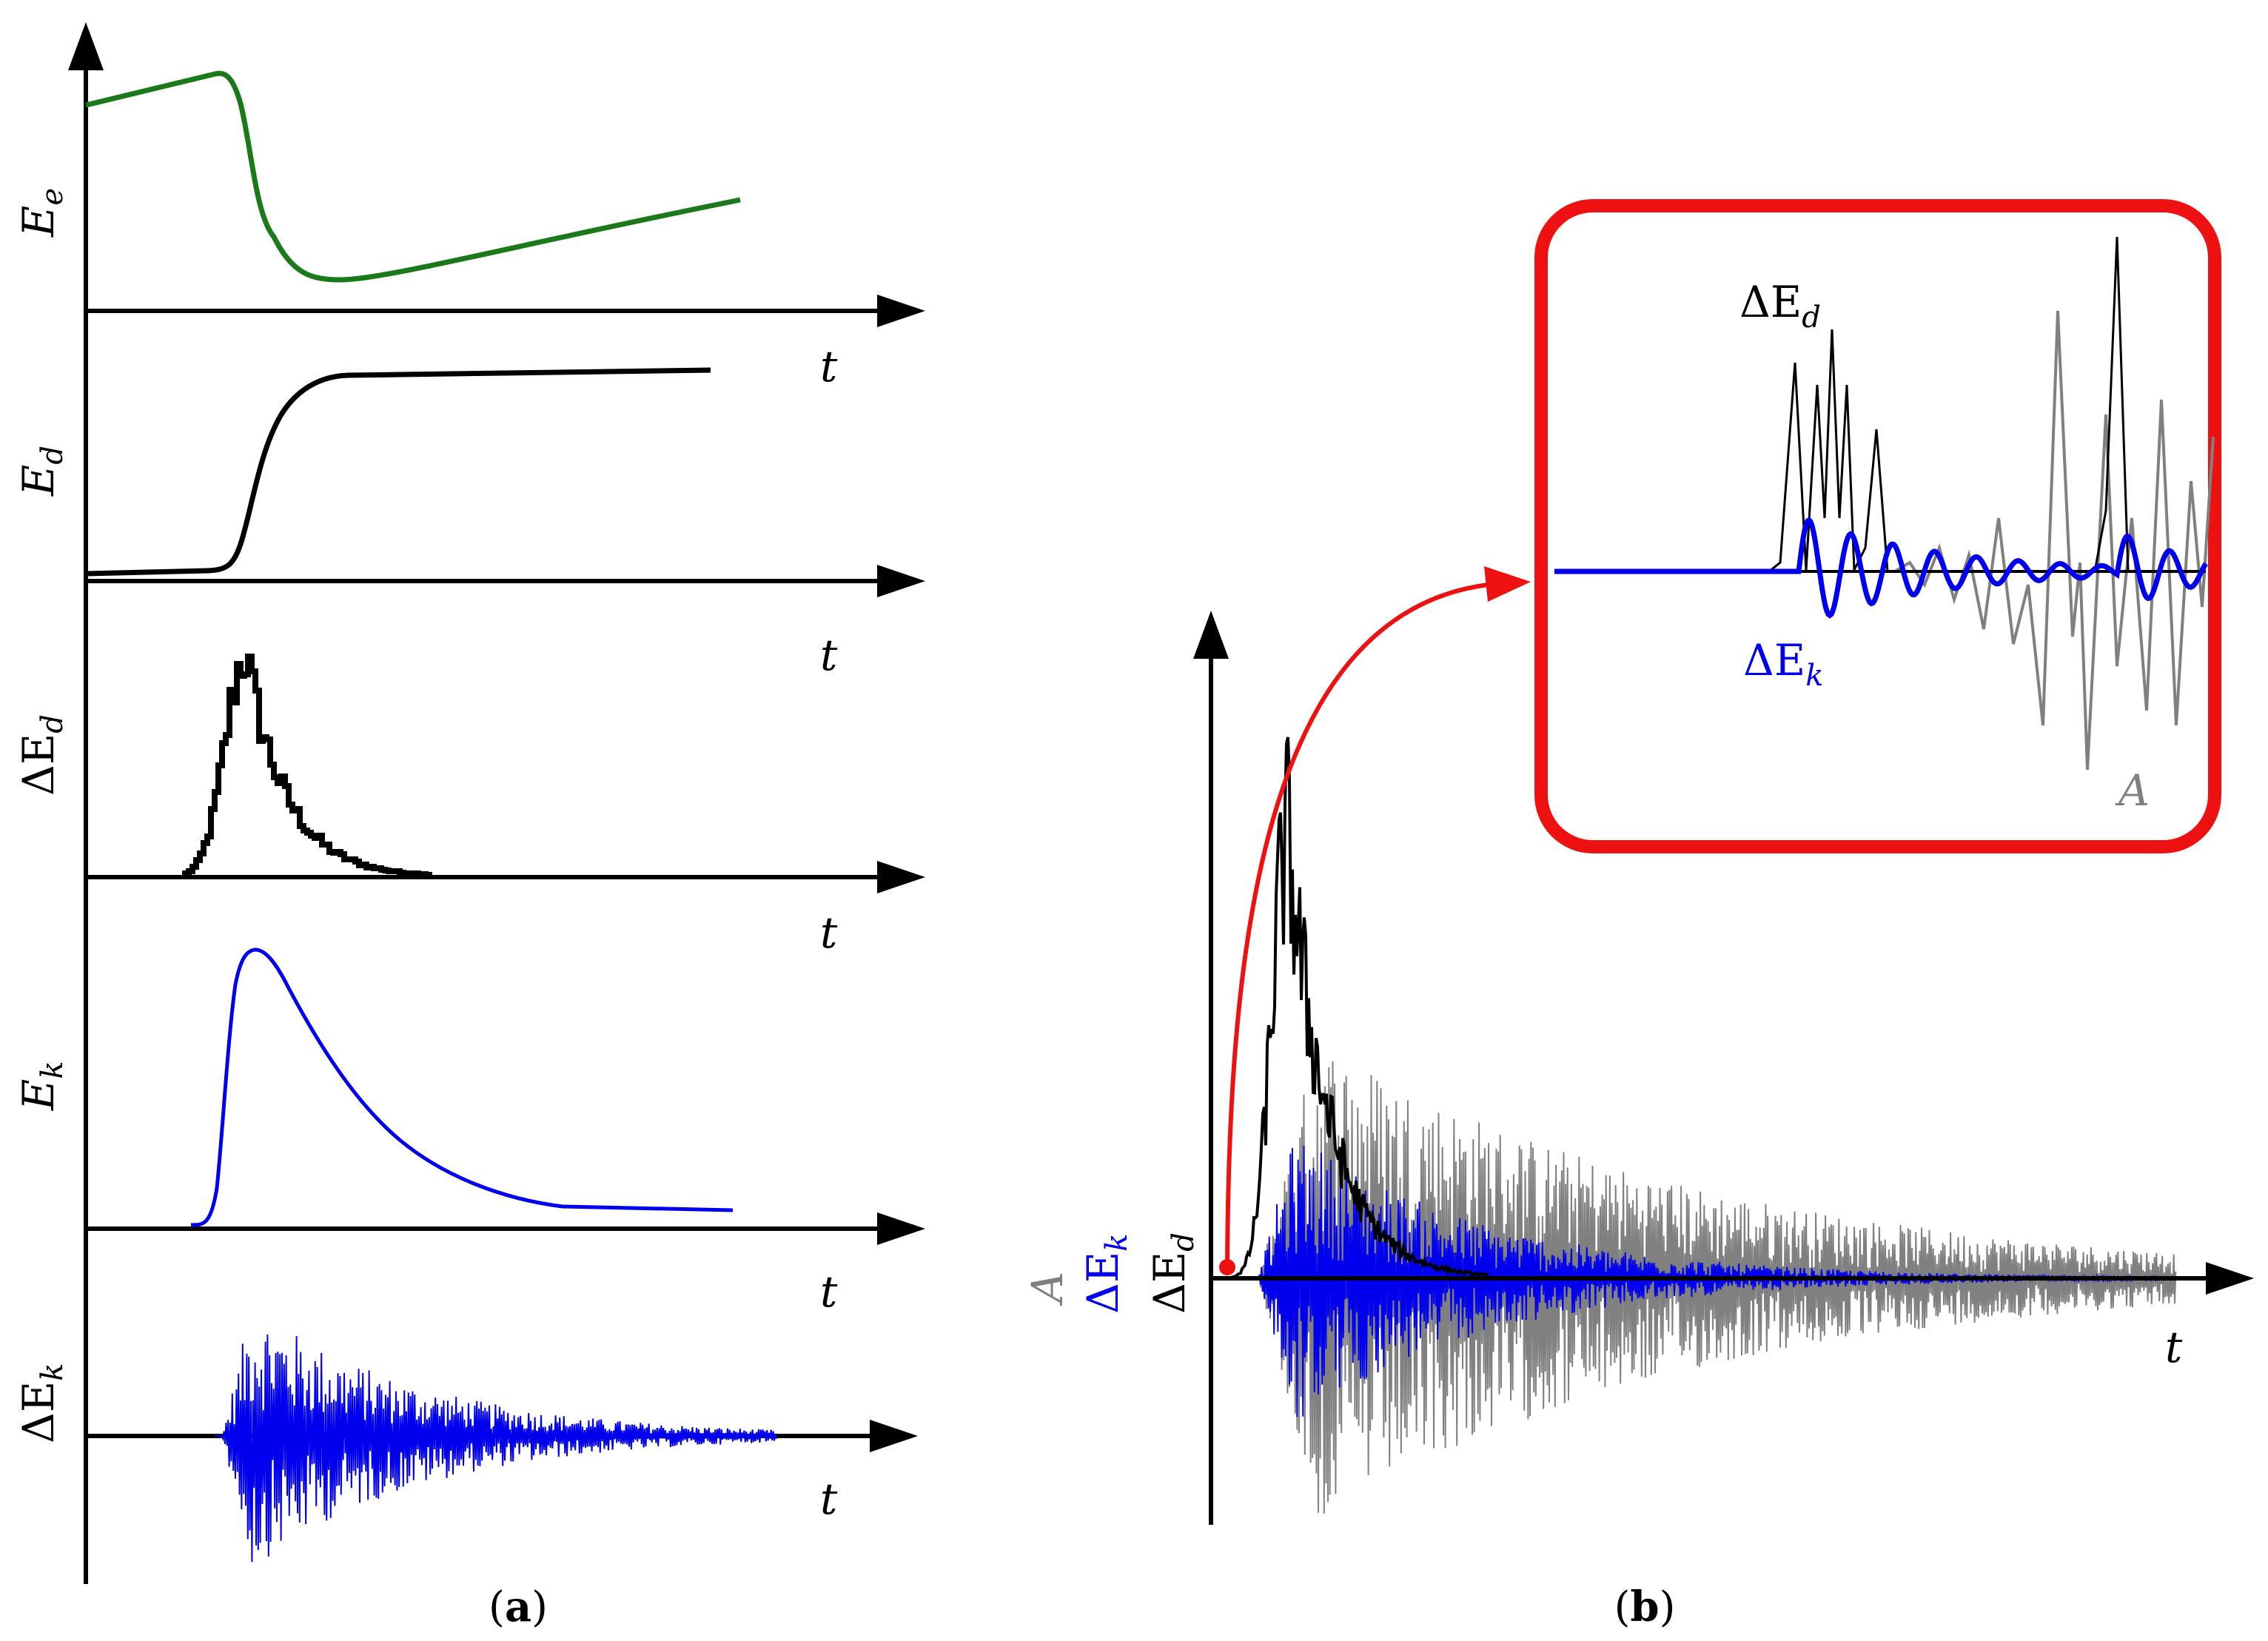  I want to click on panel-a-row-ek-axis, so click(505, 1228).